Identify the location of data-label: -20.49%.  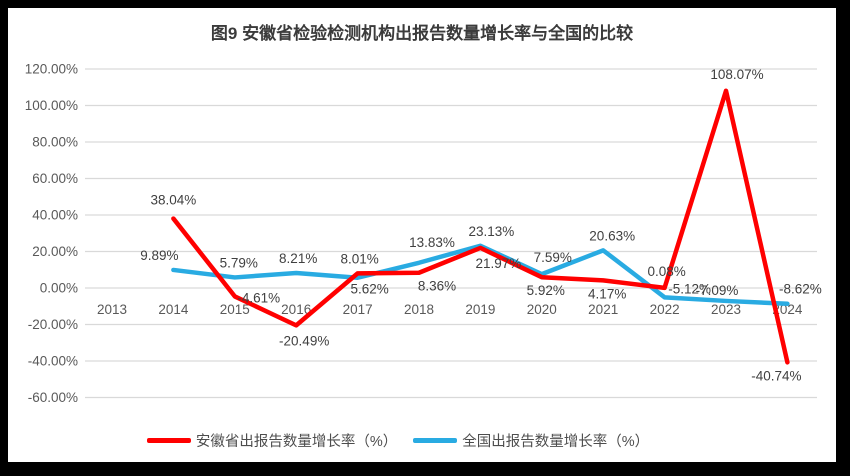
(304, 340).